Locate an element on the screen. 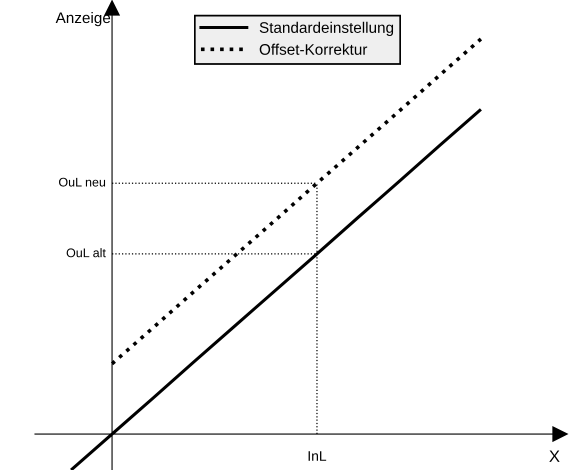 The height and width of the screenshot is (470, 571). ref-line-label: OuL neu is located at coordinates (82, 182).